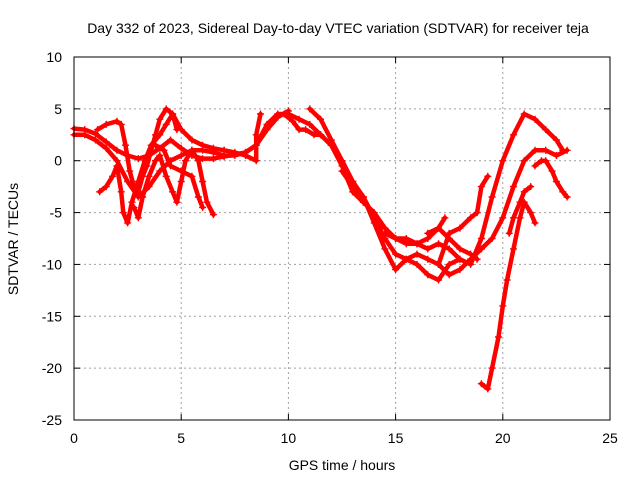 Image resolution: width=640 pixels, height=480 pixels. What do you see at coordinates (74, 438) in the screenshot?
I see `x-tick-label: 0` at bounding box center [74, 438].